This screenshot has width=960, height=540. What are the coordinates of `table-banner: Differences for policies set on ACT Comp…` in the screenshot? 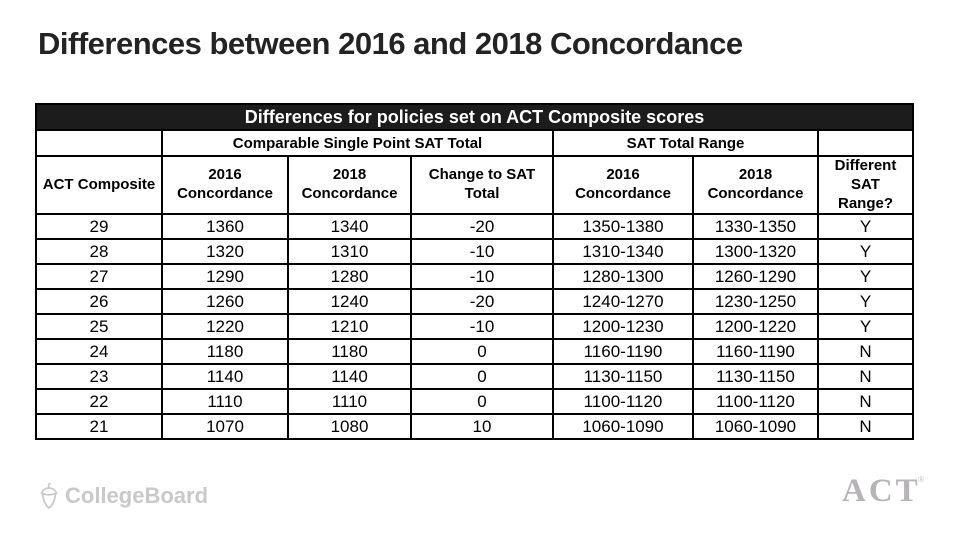 It's located at (474, 117).